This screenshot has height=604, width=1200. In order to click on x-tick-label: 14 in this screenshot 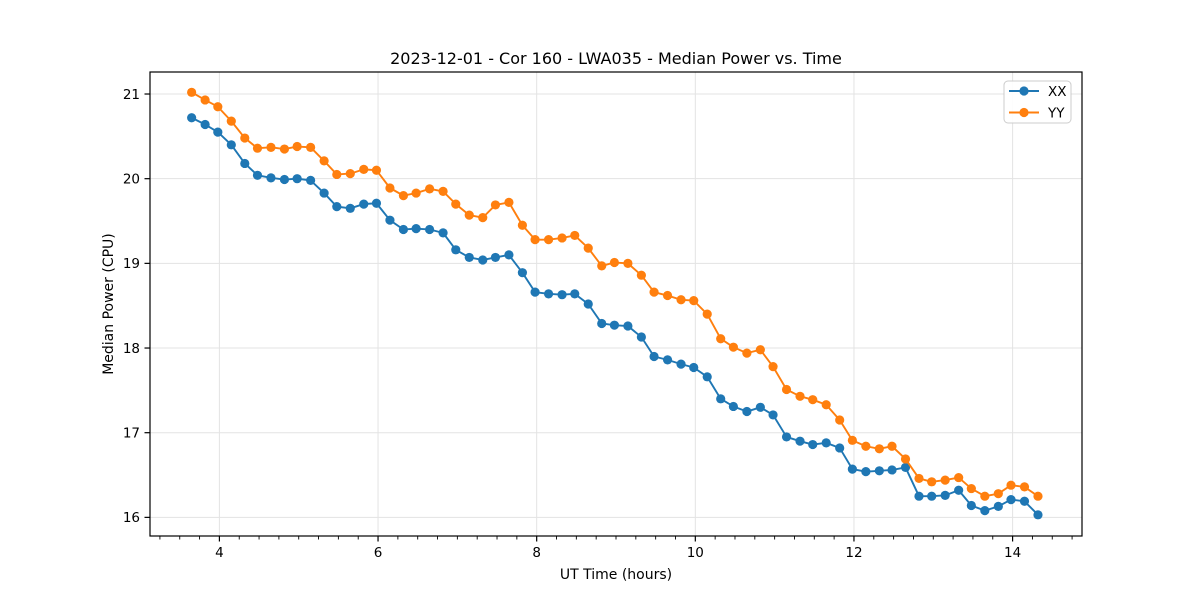, I will do `click(1012, 553)`.